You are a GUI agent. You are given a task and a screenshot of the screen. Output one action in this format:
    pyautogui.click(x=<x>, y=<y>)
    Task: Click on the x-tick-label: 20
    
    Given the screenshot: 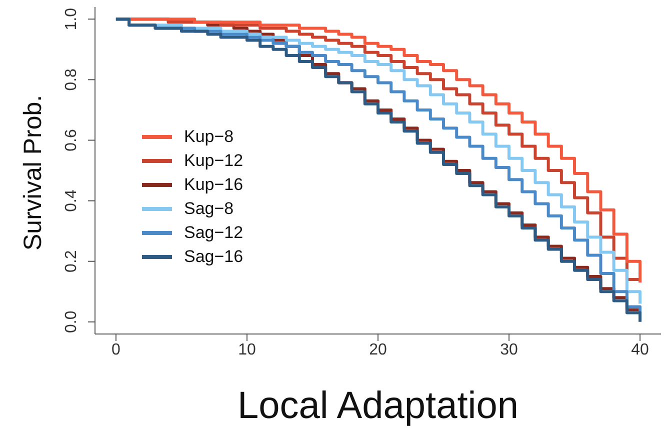 What is the action you would take?
    pyautogui.click(x=378, y=349)
    